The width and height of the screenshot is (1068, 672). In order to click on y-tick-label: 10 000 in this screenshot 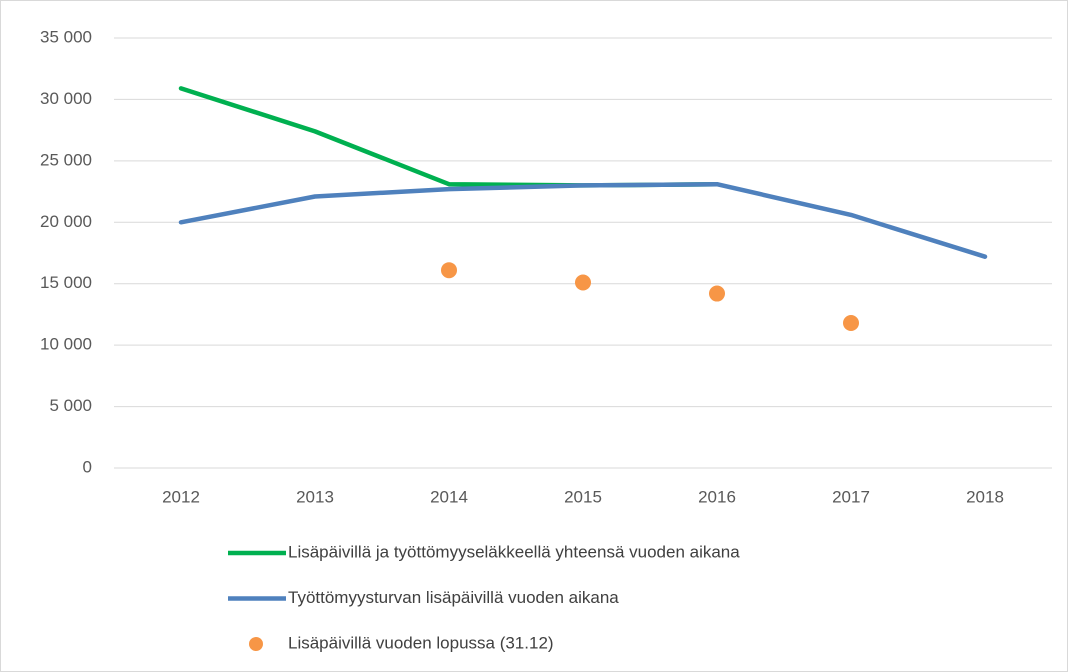, I will do `click(66, 344)`.